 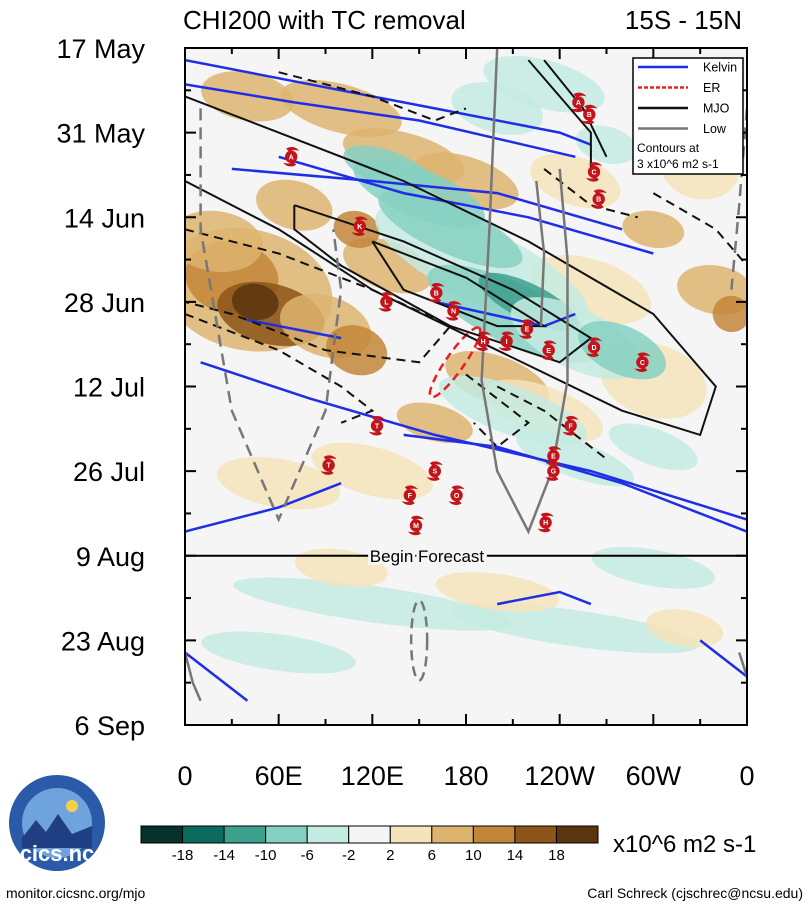 I want to click on tc-marker: B, so click(x=436, y=293).